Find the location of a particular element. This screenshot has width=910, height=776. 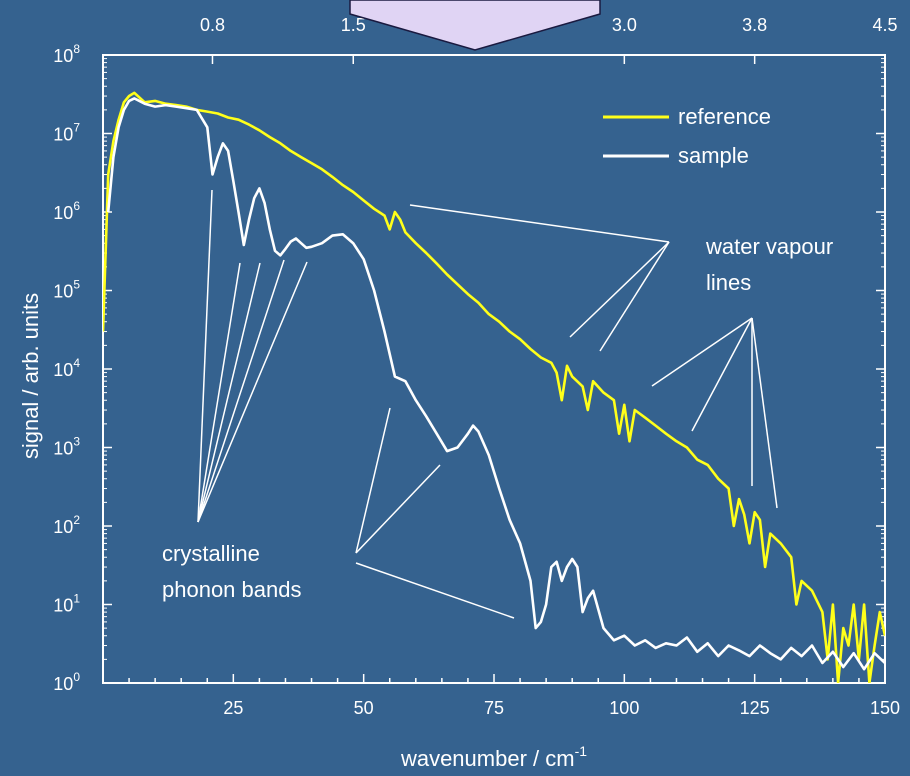

annotation-phonon-line1: crystalline is located at coordinates (211, 553).